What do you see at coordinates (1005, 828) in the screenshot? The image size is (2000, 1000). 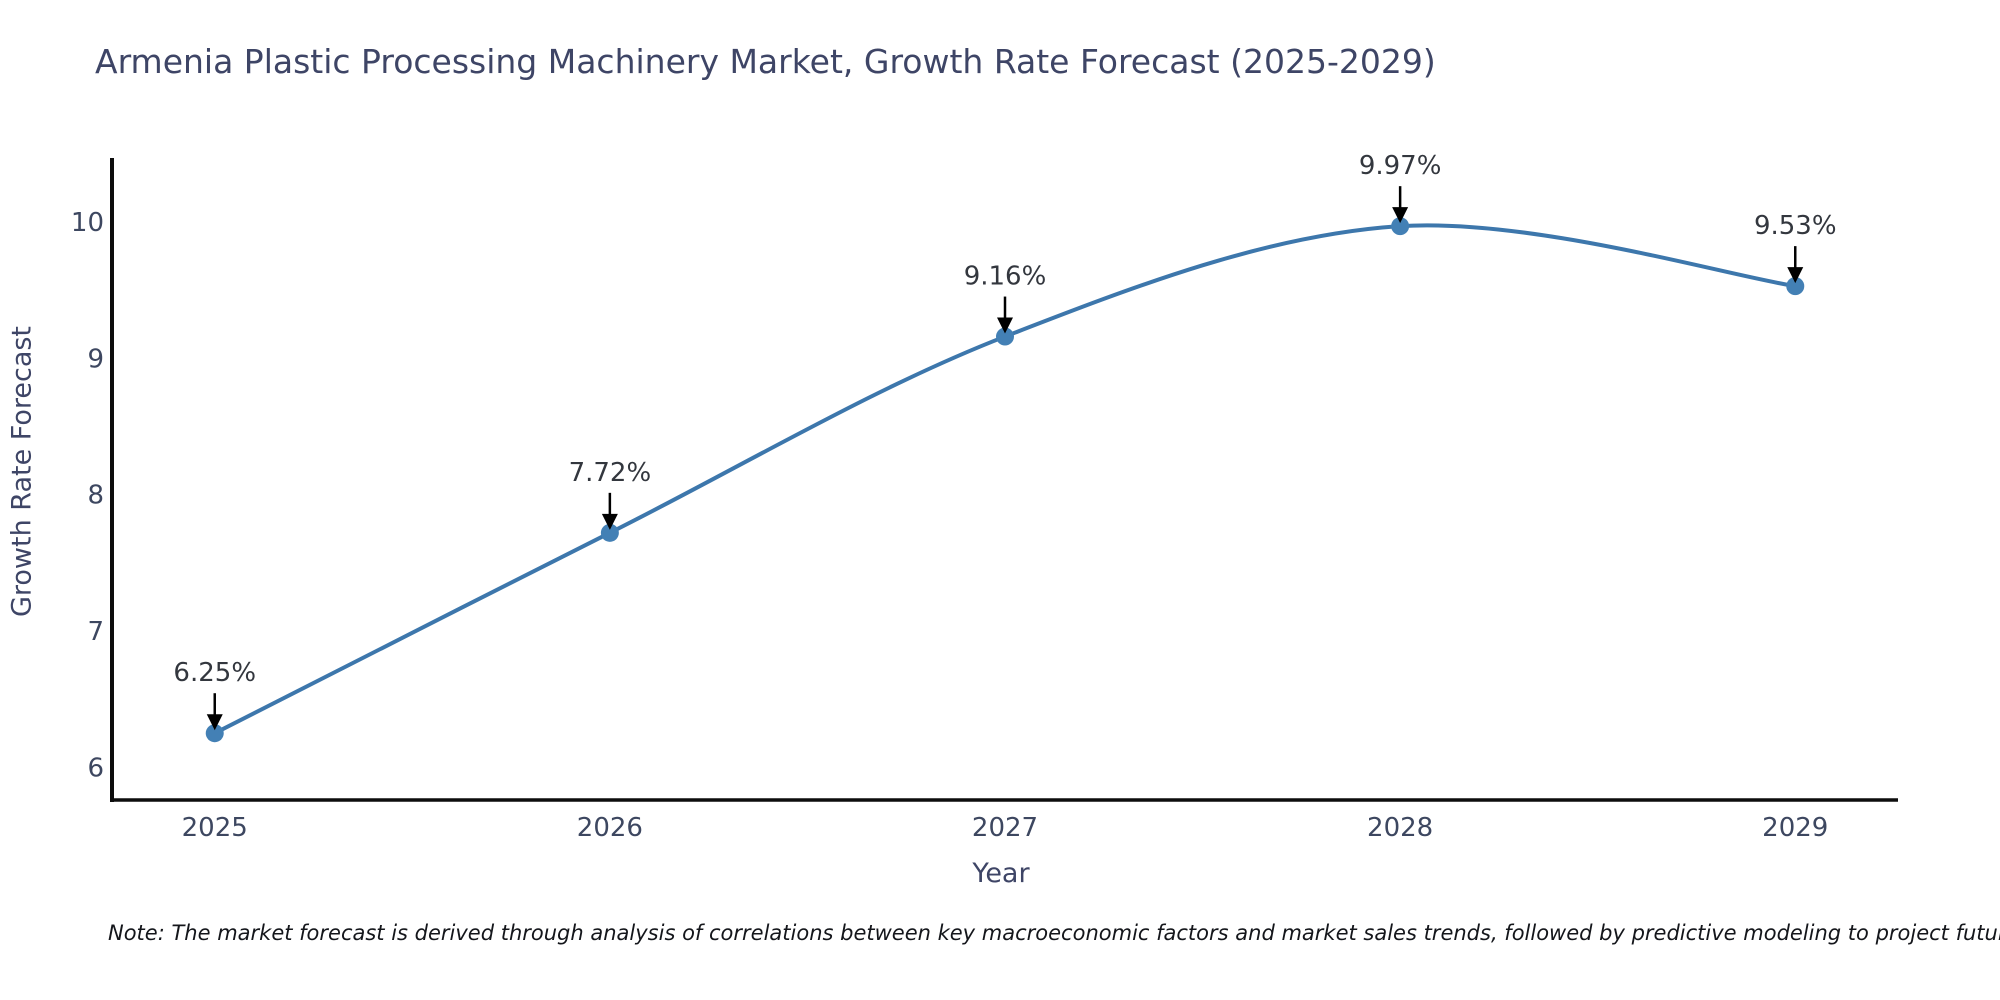 I see `x-tick-label: 2027` at bounding box center [1005, 828].